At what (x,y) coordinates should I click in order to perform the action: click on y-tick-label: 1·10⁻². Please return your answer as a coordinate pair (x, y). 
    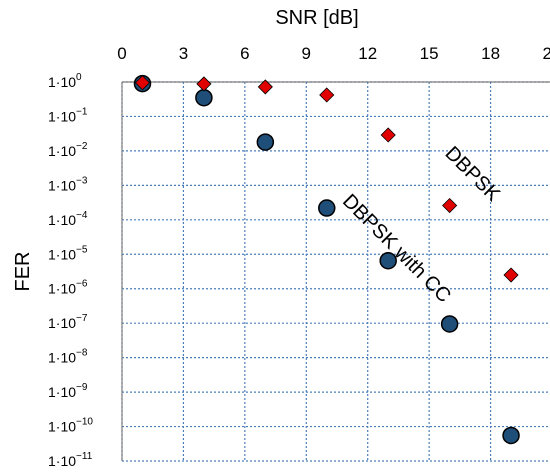
    Looking at the image, I should click on (68, 150).